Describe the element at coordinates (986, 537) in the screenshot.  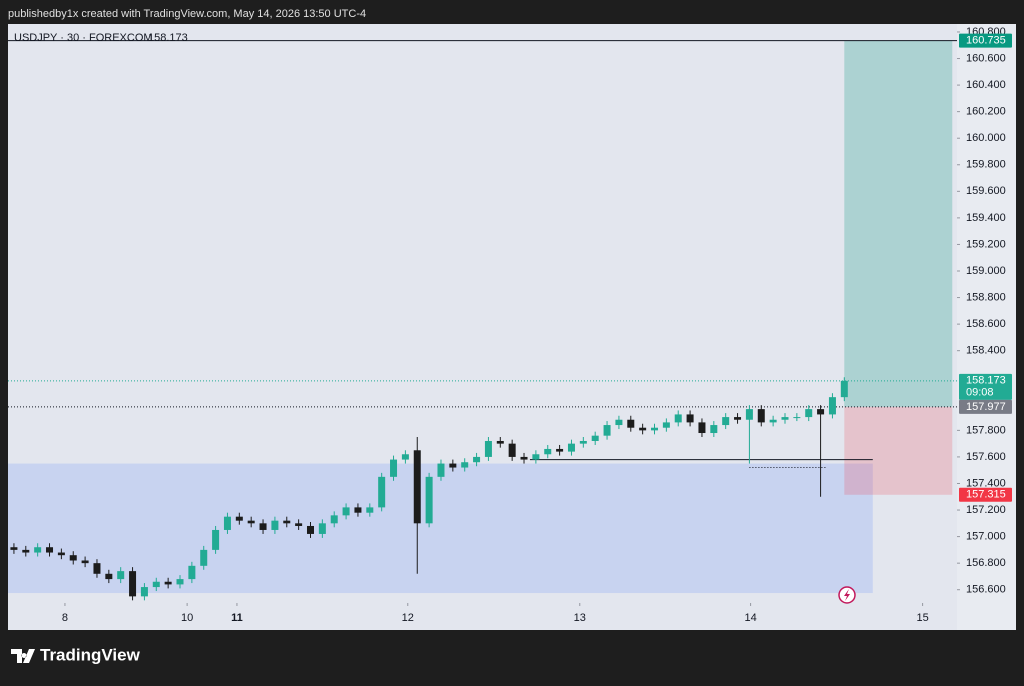
I see `y-tick-label: 157.000` at that location.